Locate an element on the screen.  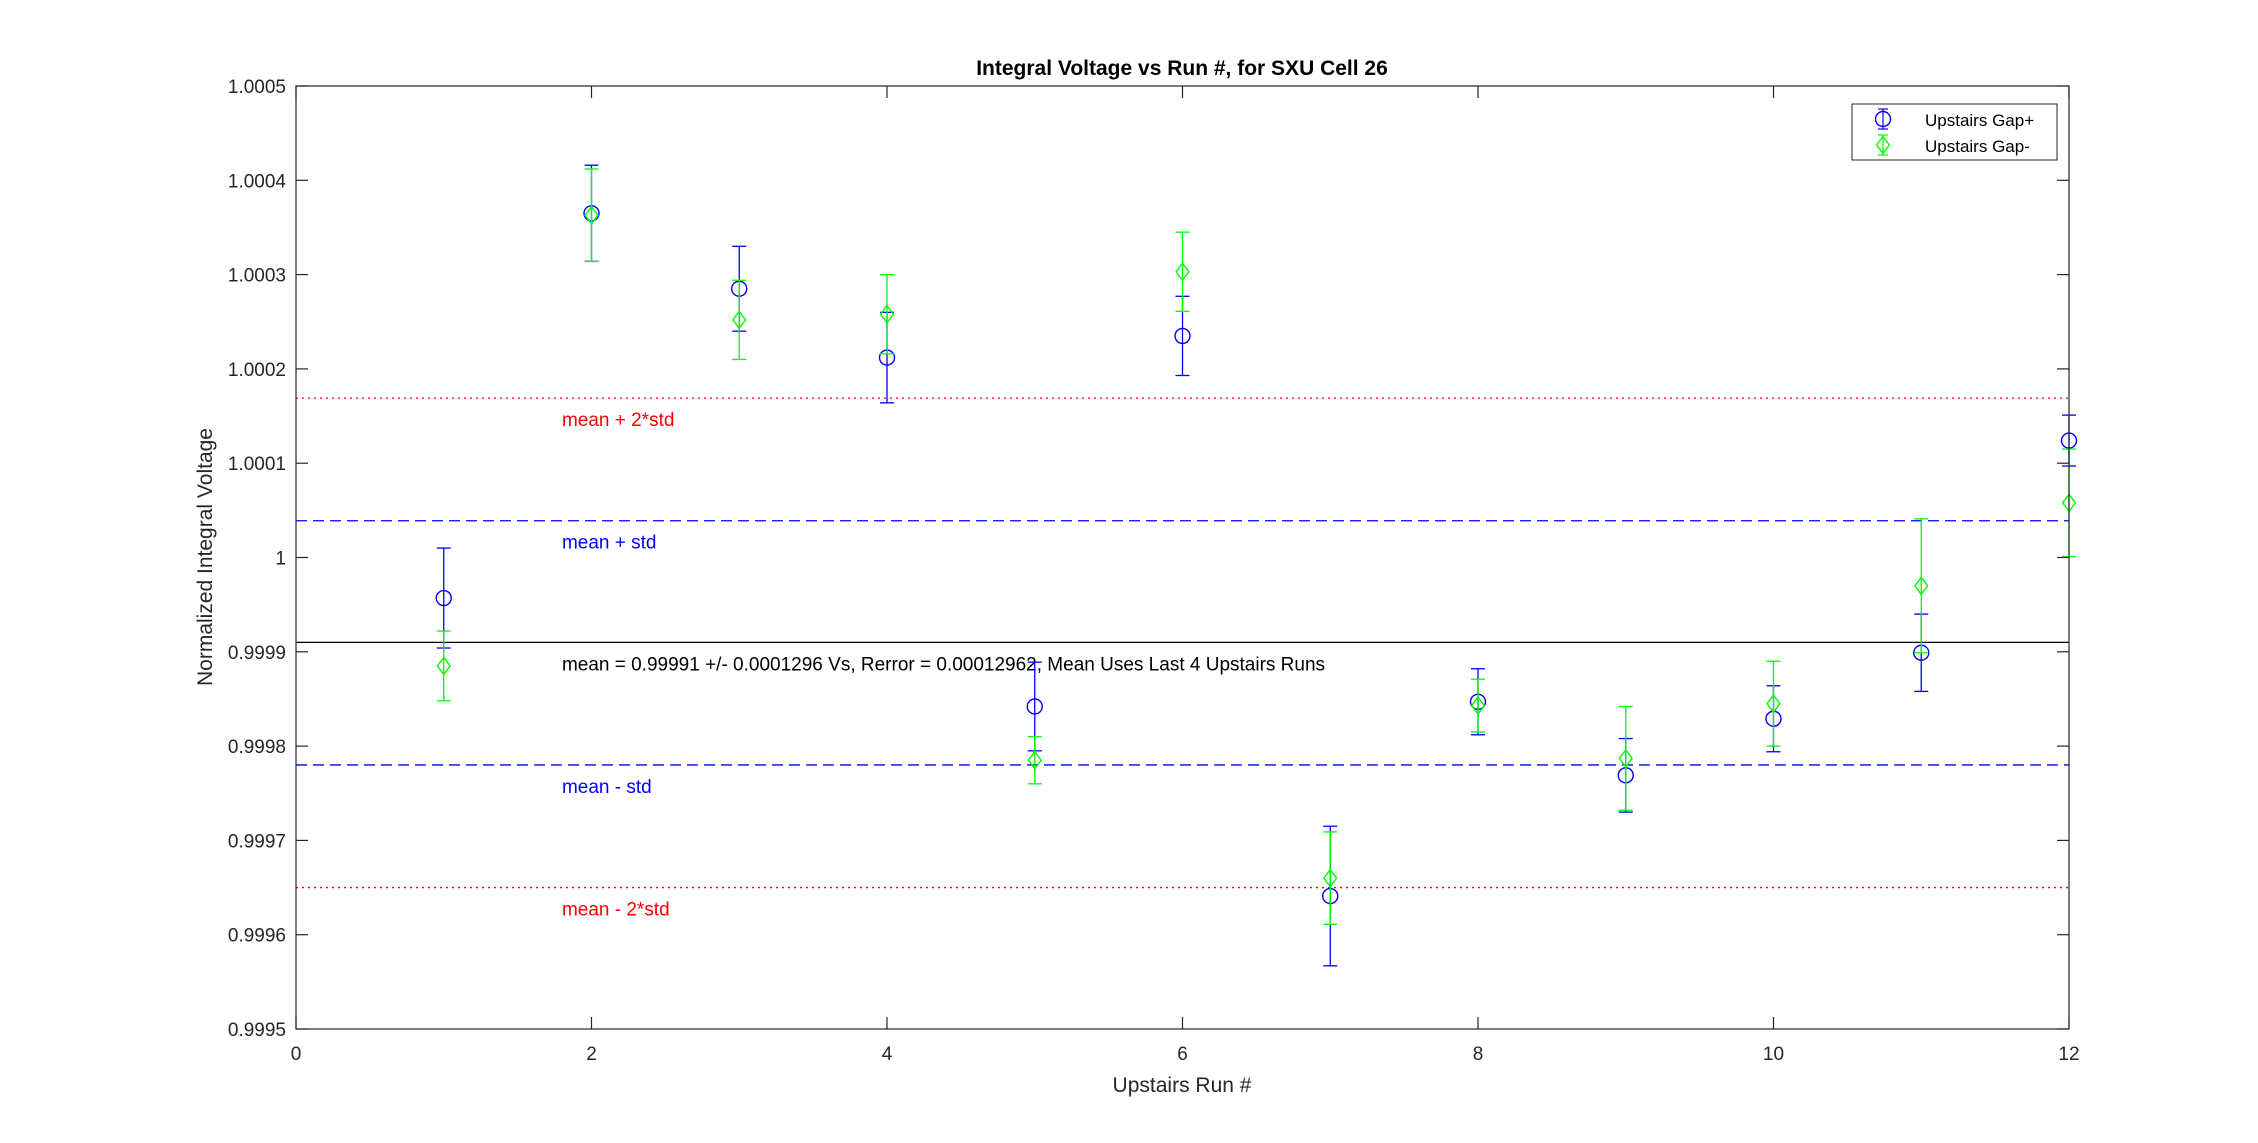
x-tick-label: 12 is located at coordinates (2068, 1054).